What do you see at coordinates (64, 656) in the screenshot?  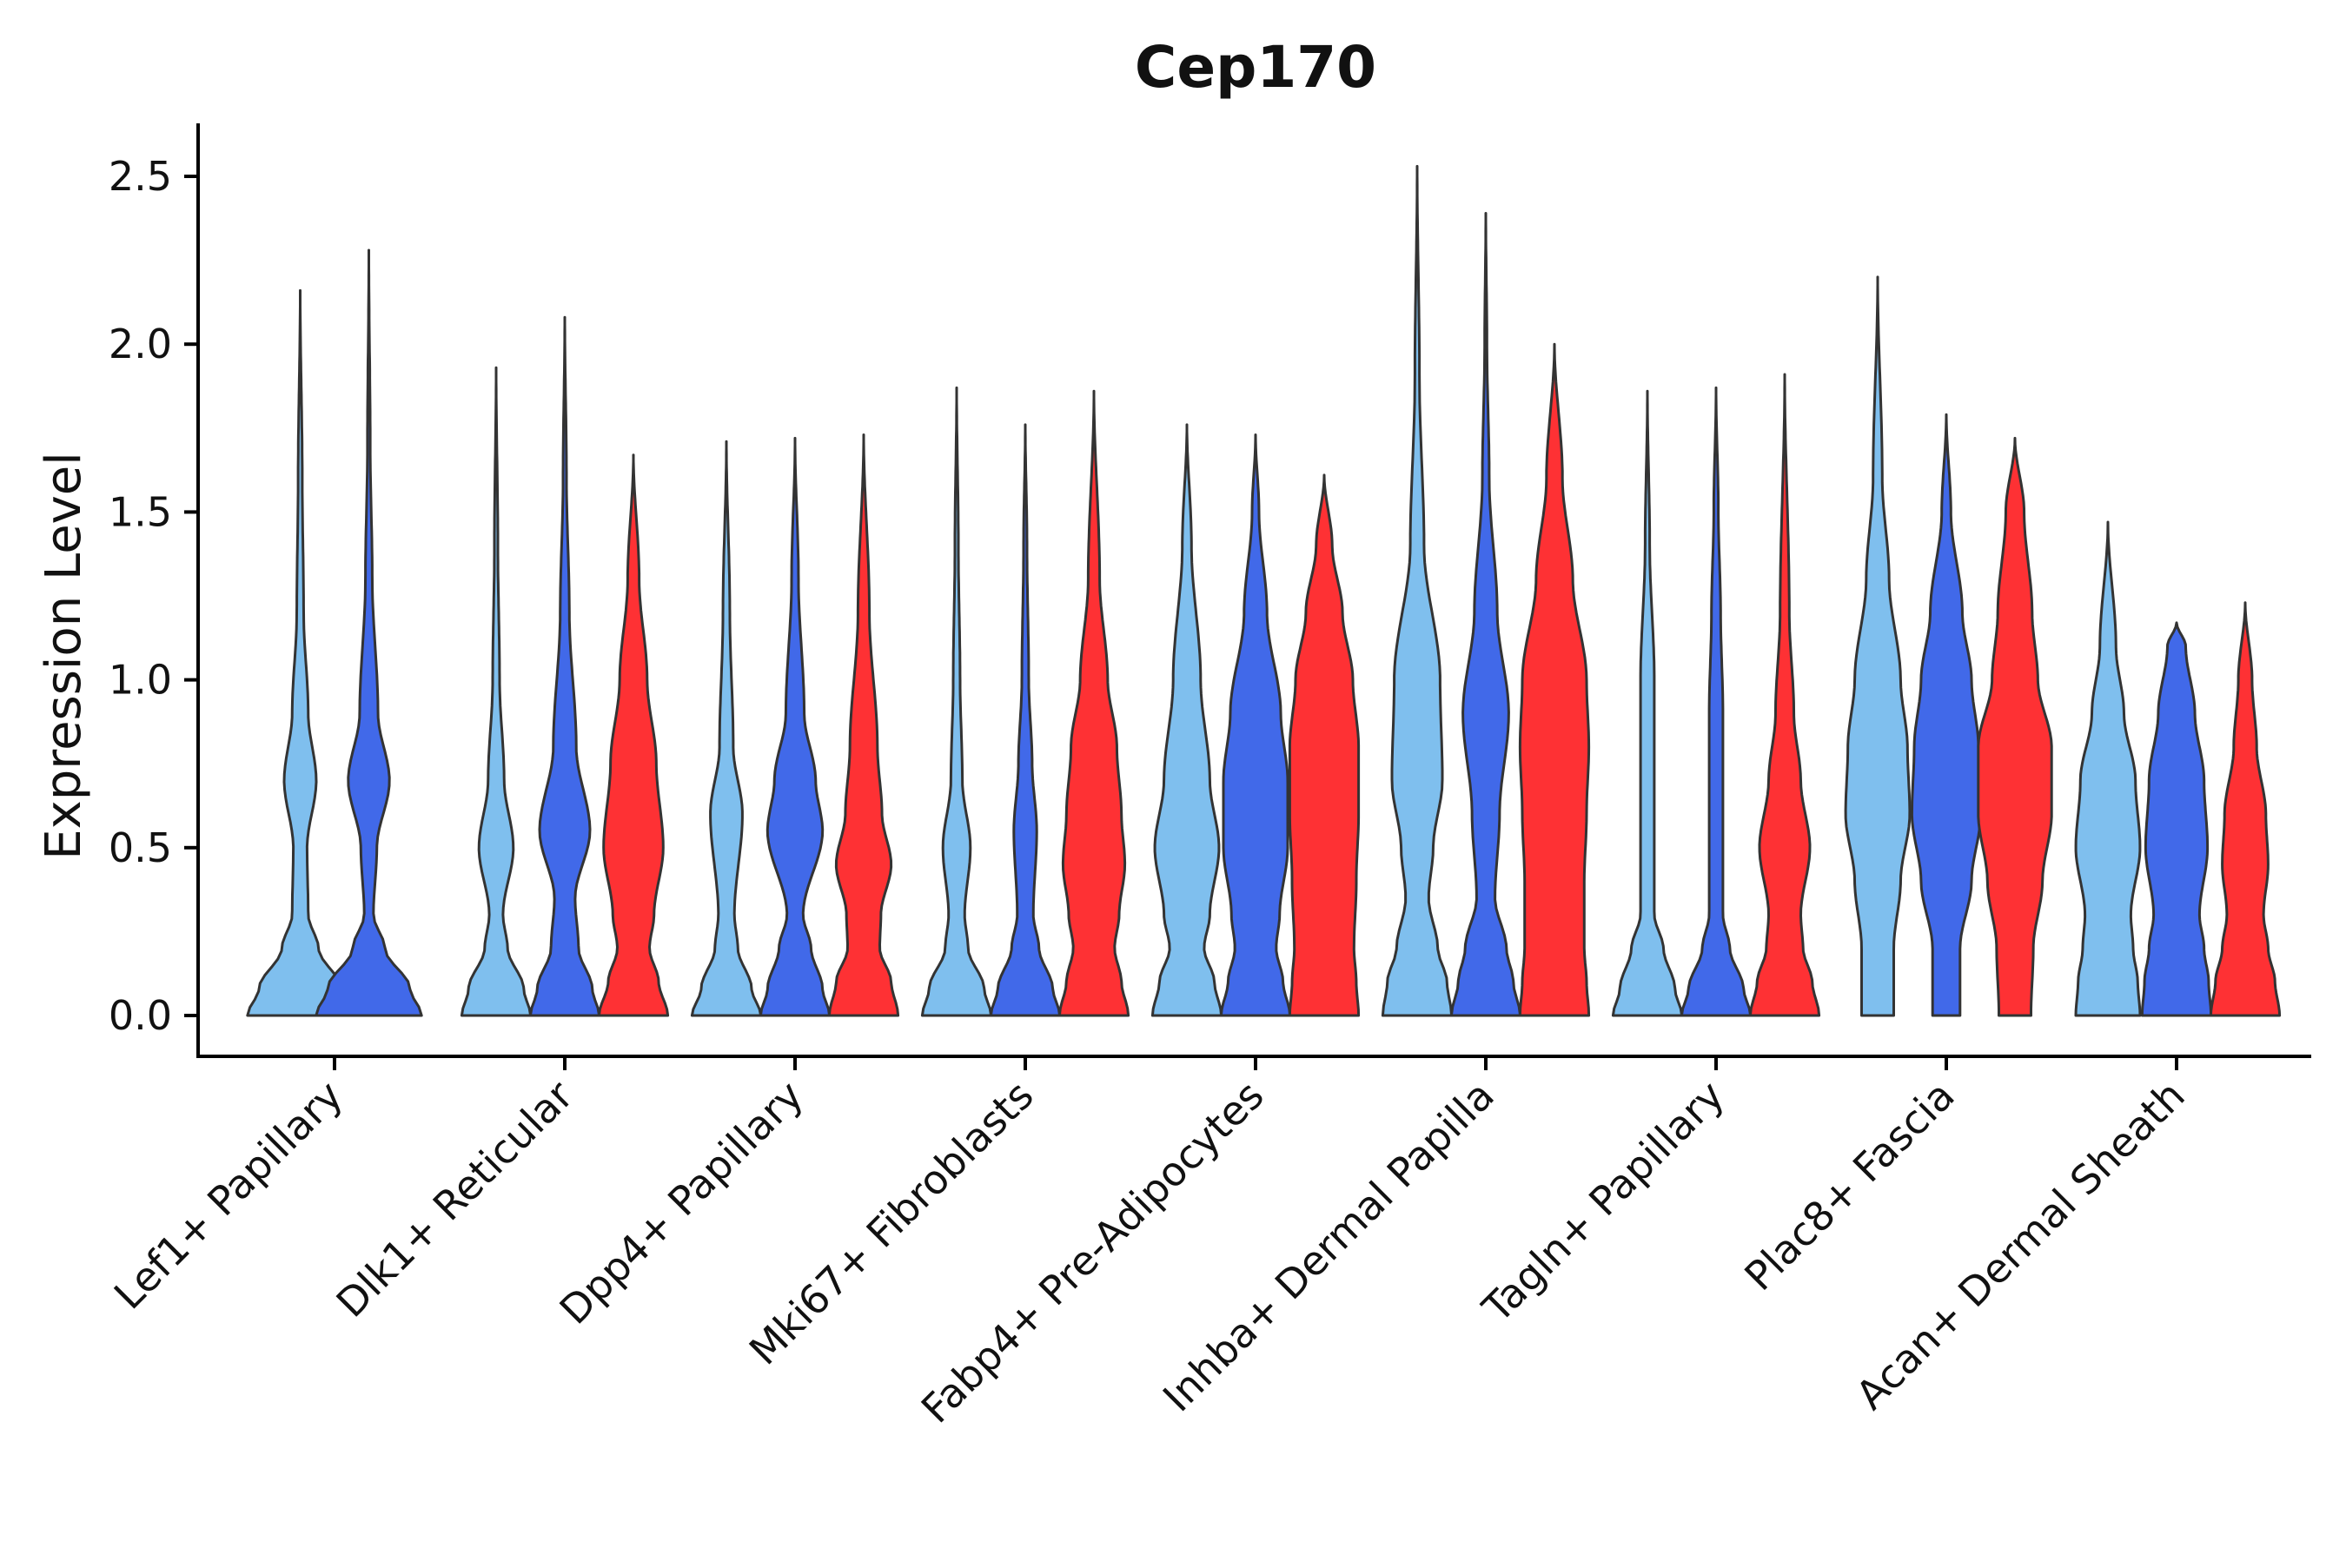 I see `y-axis-label: Expression Level` at bounding box center [64, 656].